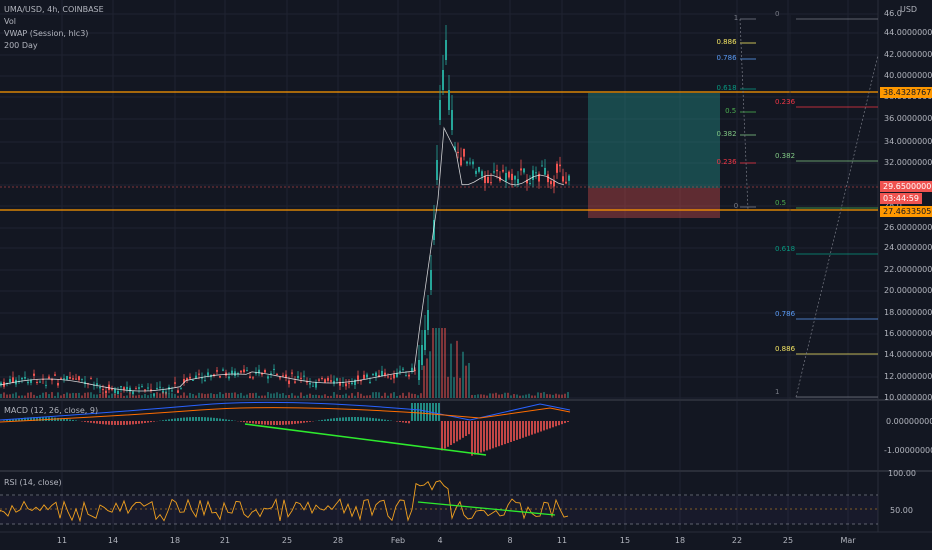 This screenshot has height=550, width=932. What do you see at coordinates (901, 198) in the screenshot?
I see `bar-countdown: 03:44:59` at bounding box center [901, 198].